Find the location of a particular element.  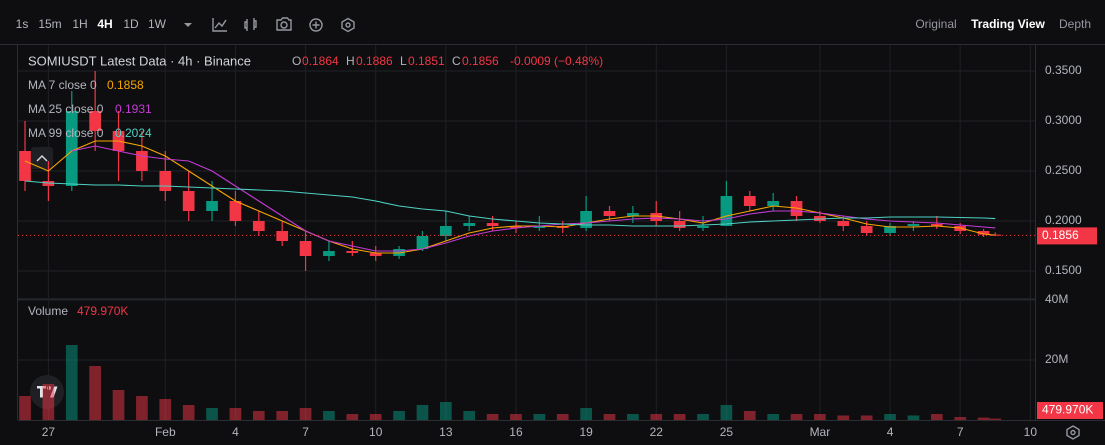

y-tick-label: 0.3000 is located at coordinates (1063, 120).